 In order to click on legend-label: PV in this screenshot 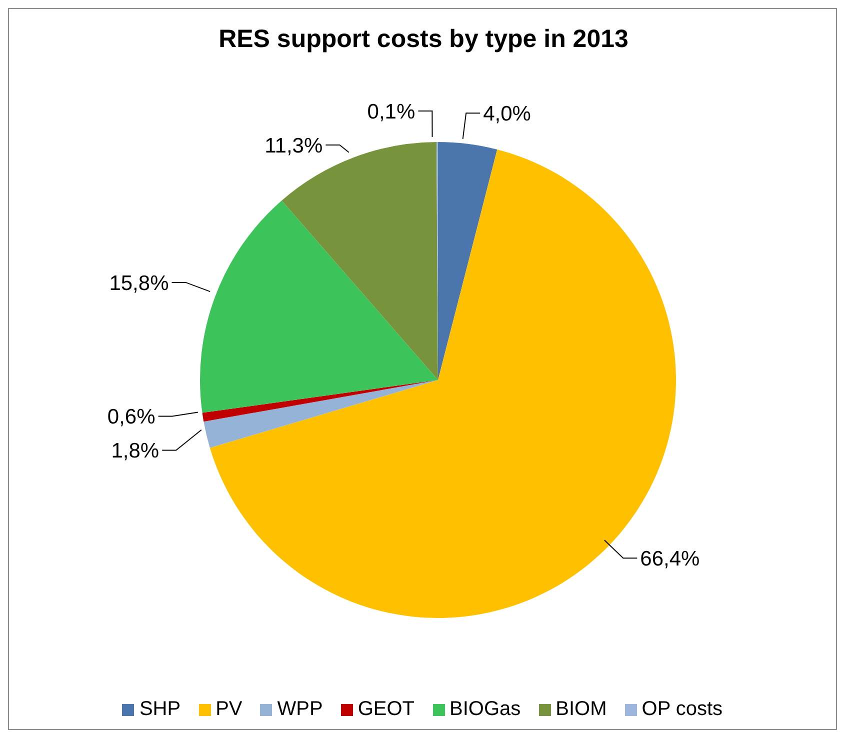, I will do `click(229, 709)`.